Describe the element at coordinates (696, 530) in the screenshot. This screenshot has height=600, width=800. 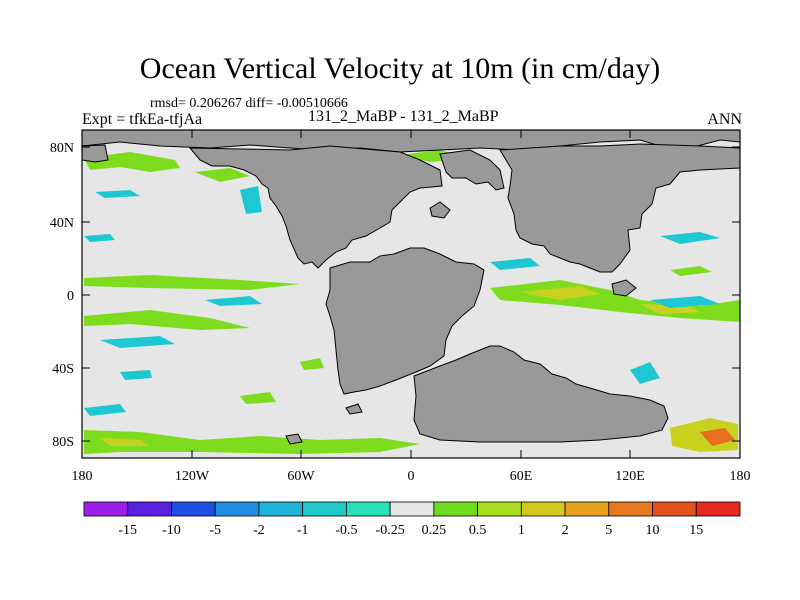
I see `colorbar-label: 15` at that location.